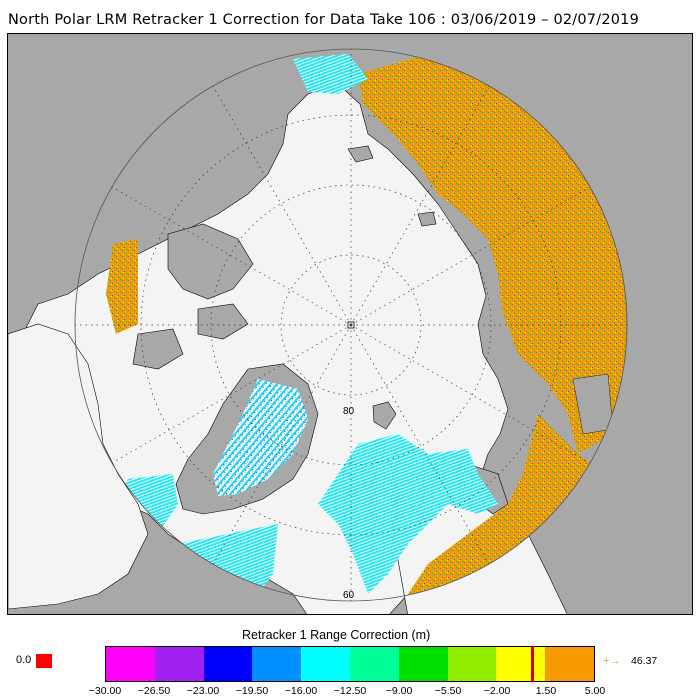  I want to click on colorbar, so click(350, 664).